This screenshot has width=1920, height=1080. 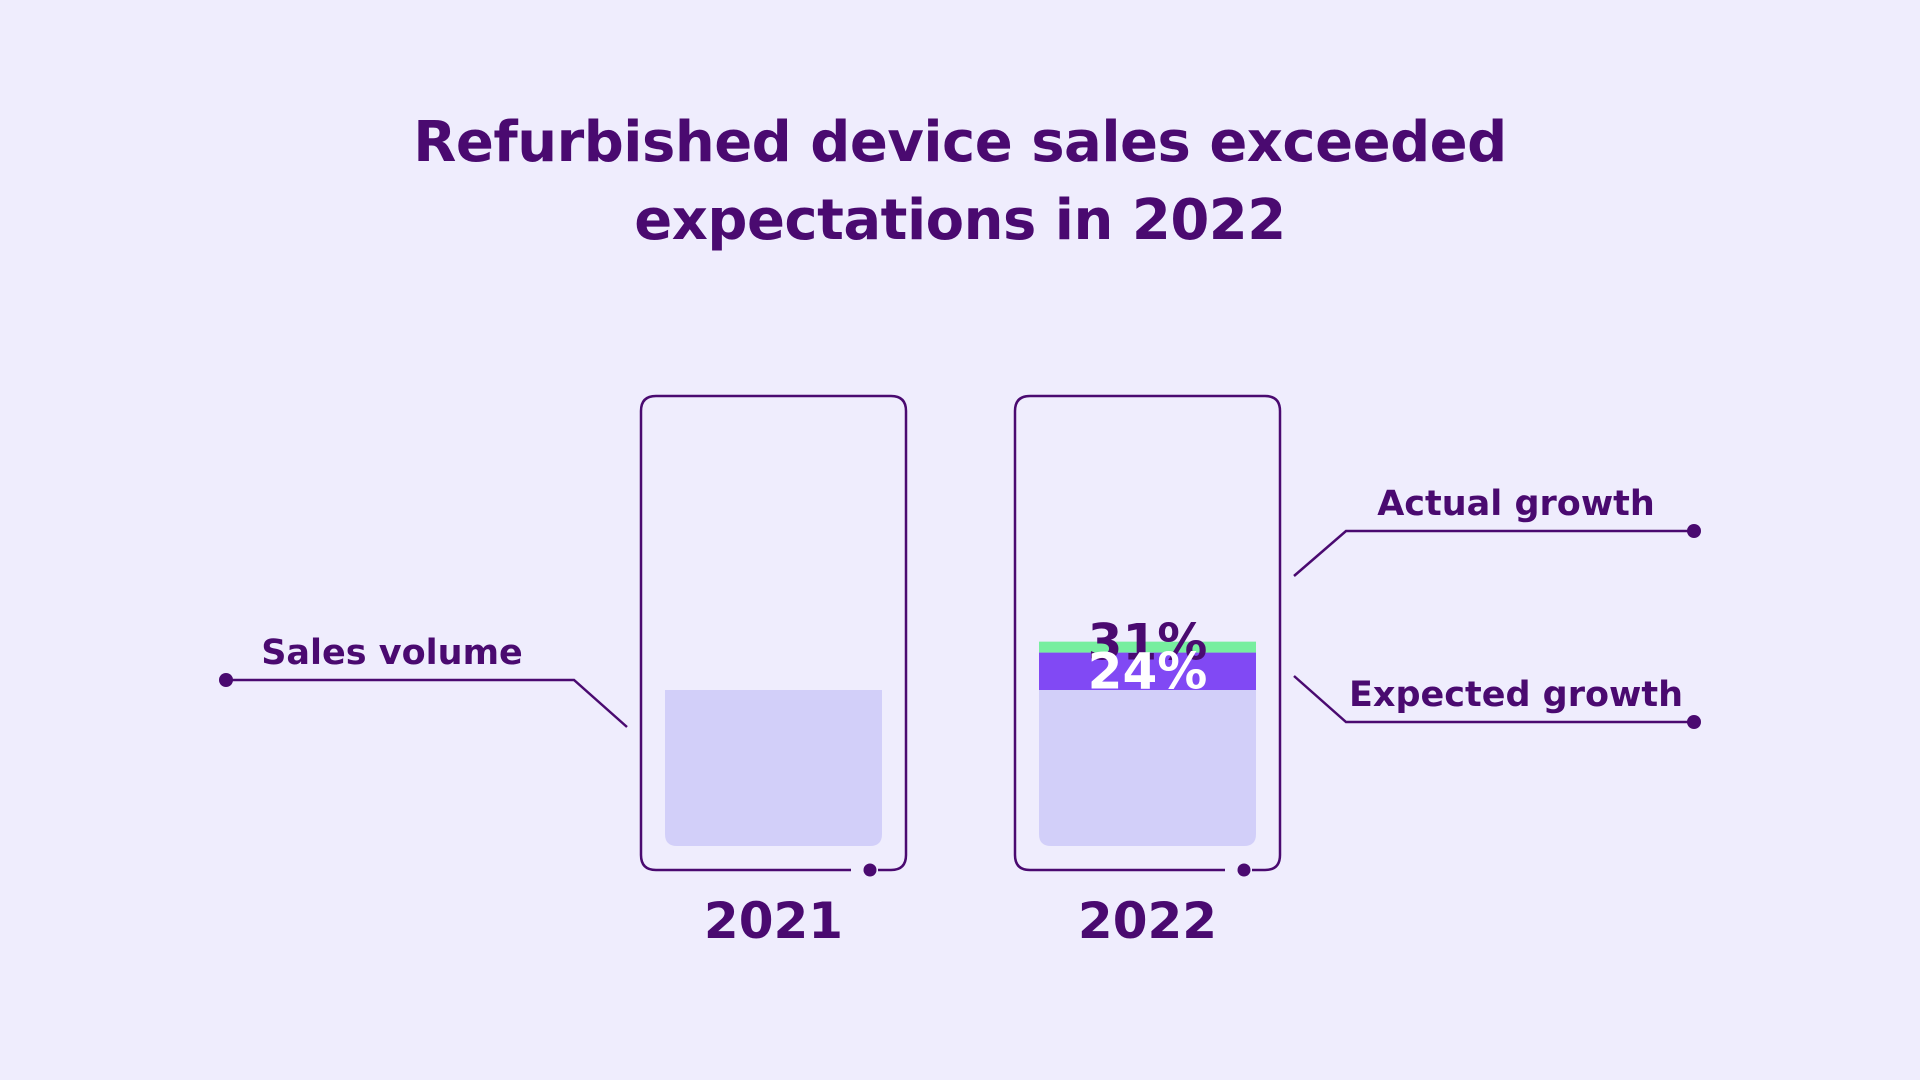 I want to click on bar-2022-phone-dot, so click(x=1244, y=870).